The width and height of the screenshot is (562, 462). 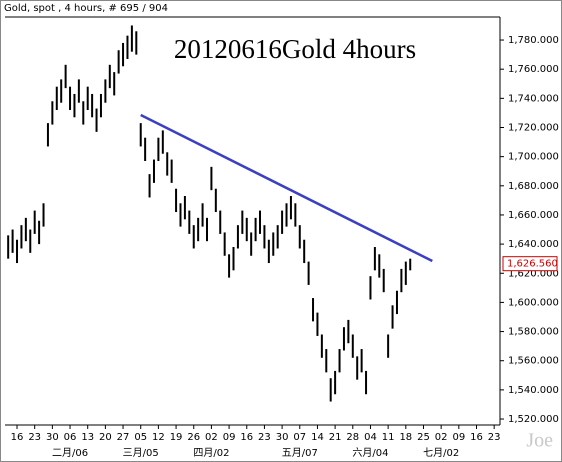 I want to click on y-tick-label: 1,740.000, so click(x=533, y=98).